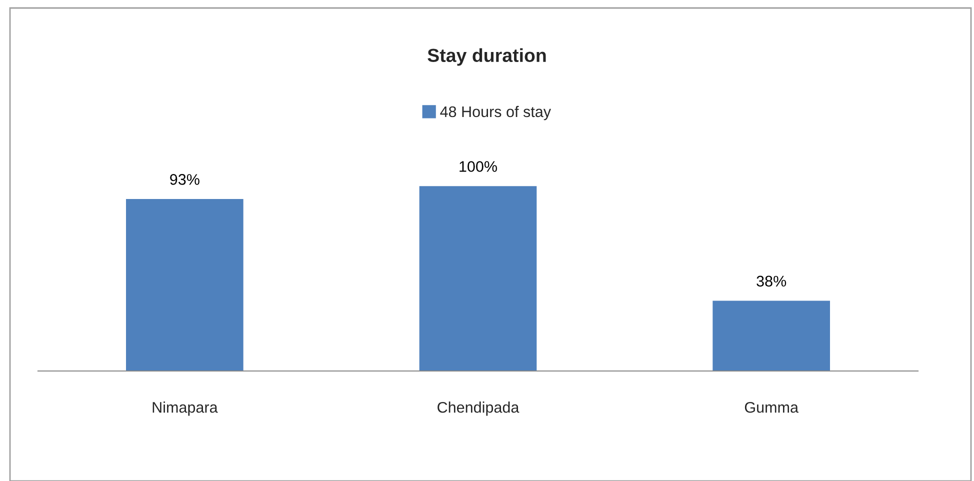 The height and width of the screenshot is (481, 974). I want to click on legend-label: 48 Hours of stay, so click(495, 113).